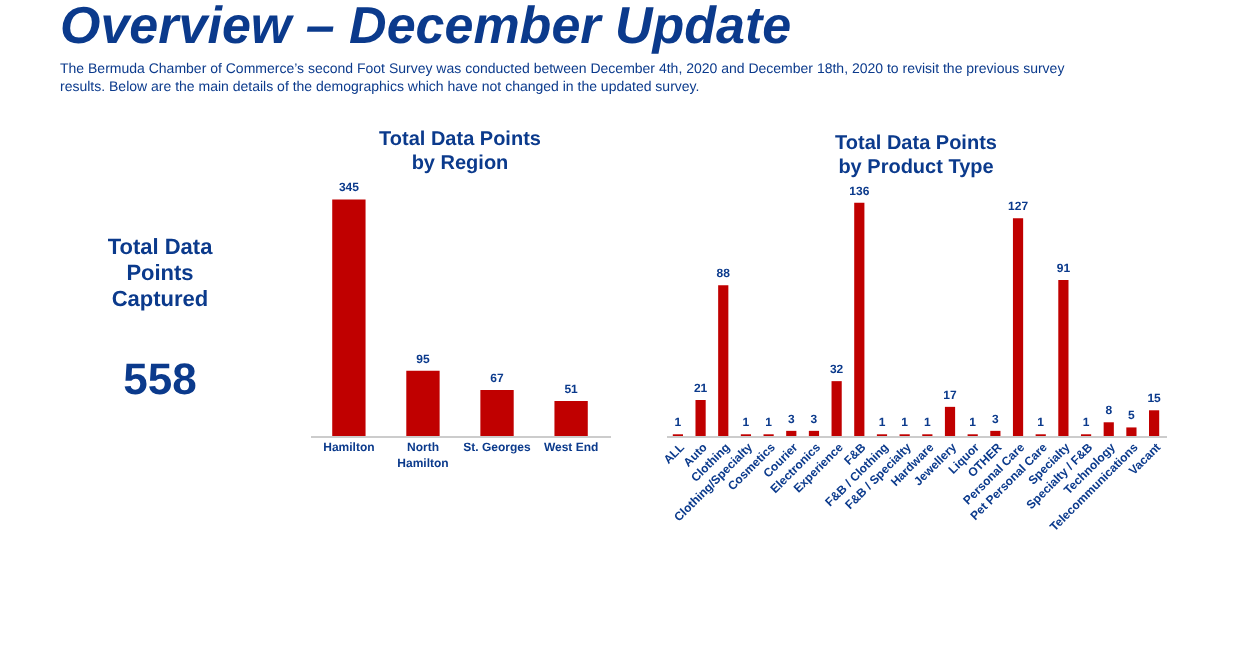 This screenshot has height=650, width=1240. I want to click on chart-title: Total Data Points by Region, so click(460, 152).